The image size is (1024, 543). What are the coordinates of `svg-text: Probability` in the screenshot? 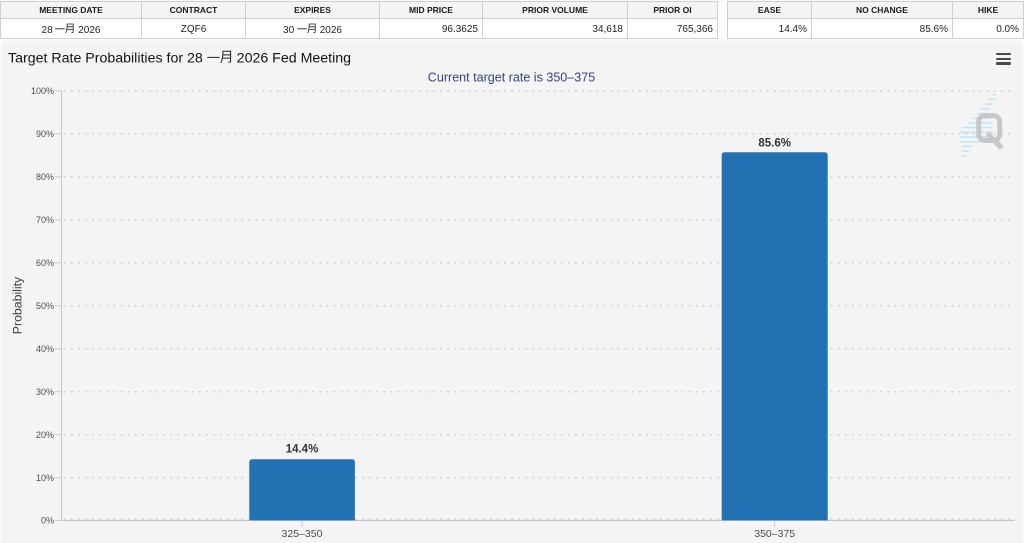 It's located at (18, 305).